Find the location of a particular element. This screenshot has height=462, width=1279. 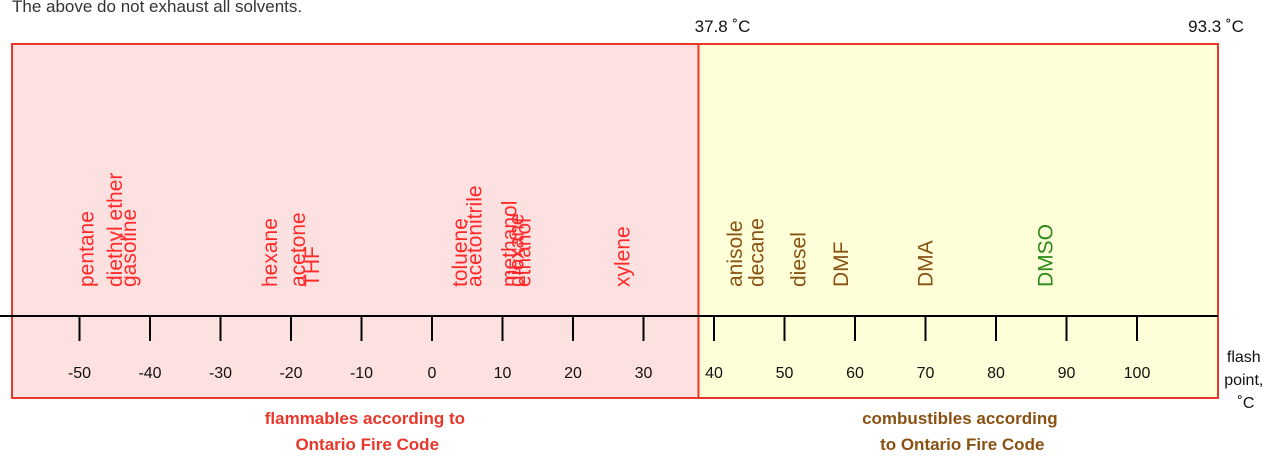

axis-tick-label: -20 is located at coordinates (290, 373).